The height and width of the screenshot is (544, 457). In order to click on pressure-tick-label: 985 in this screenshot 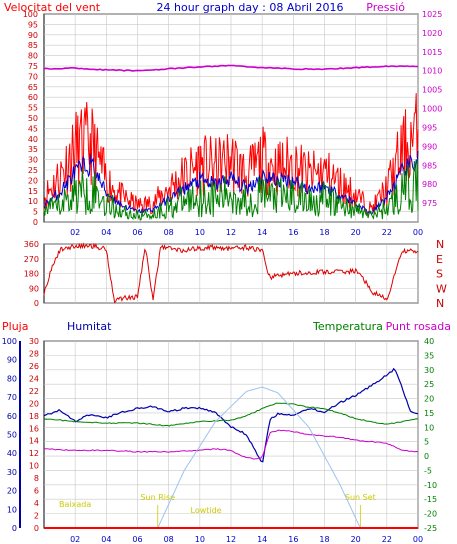, I will do `click(429, 165)`.